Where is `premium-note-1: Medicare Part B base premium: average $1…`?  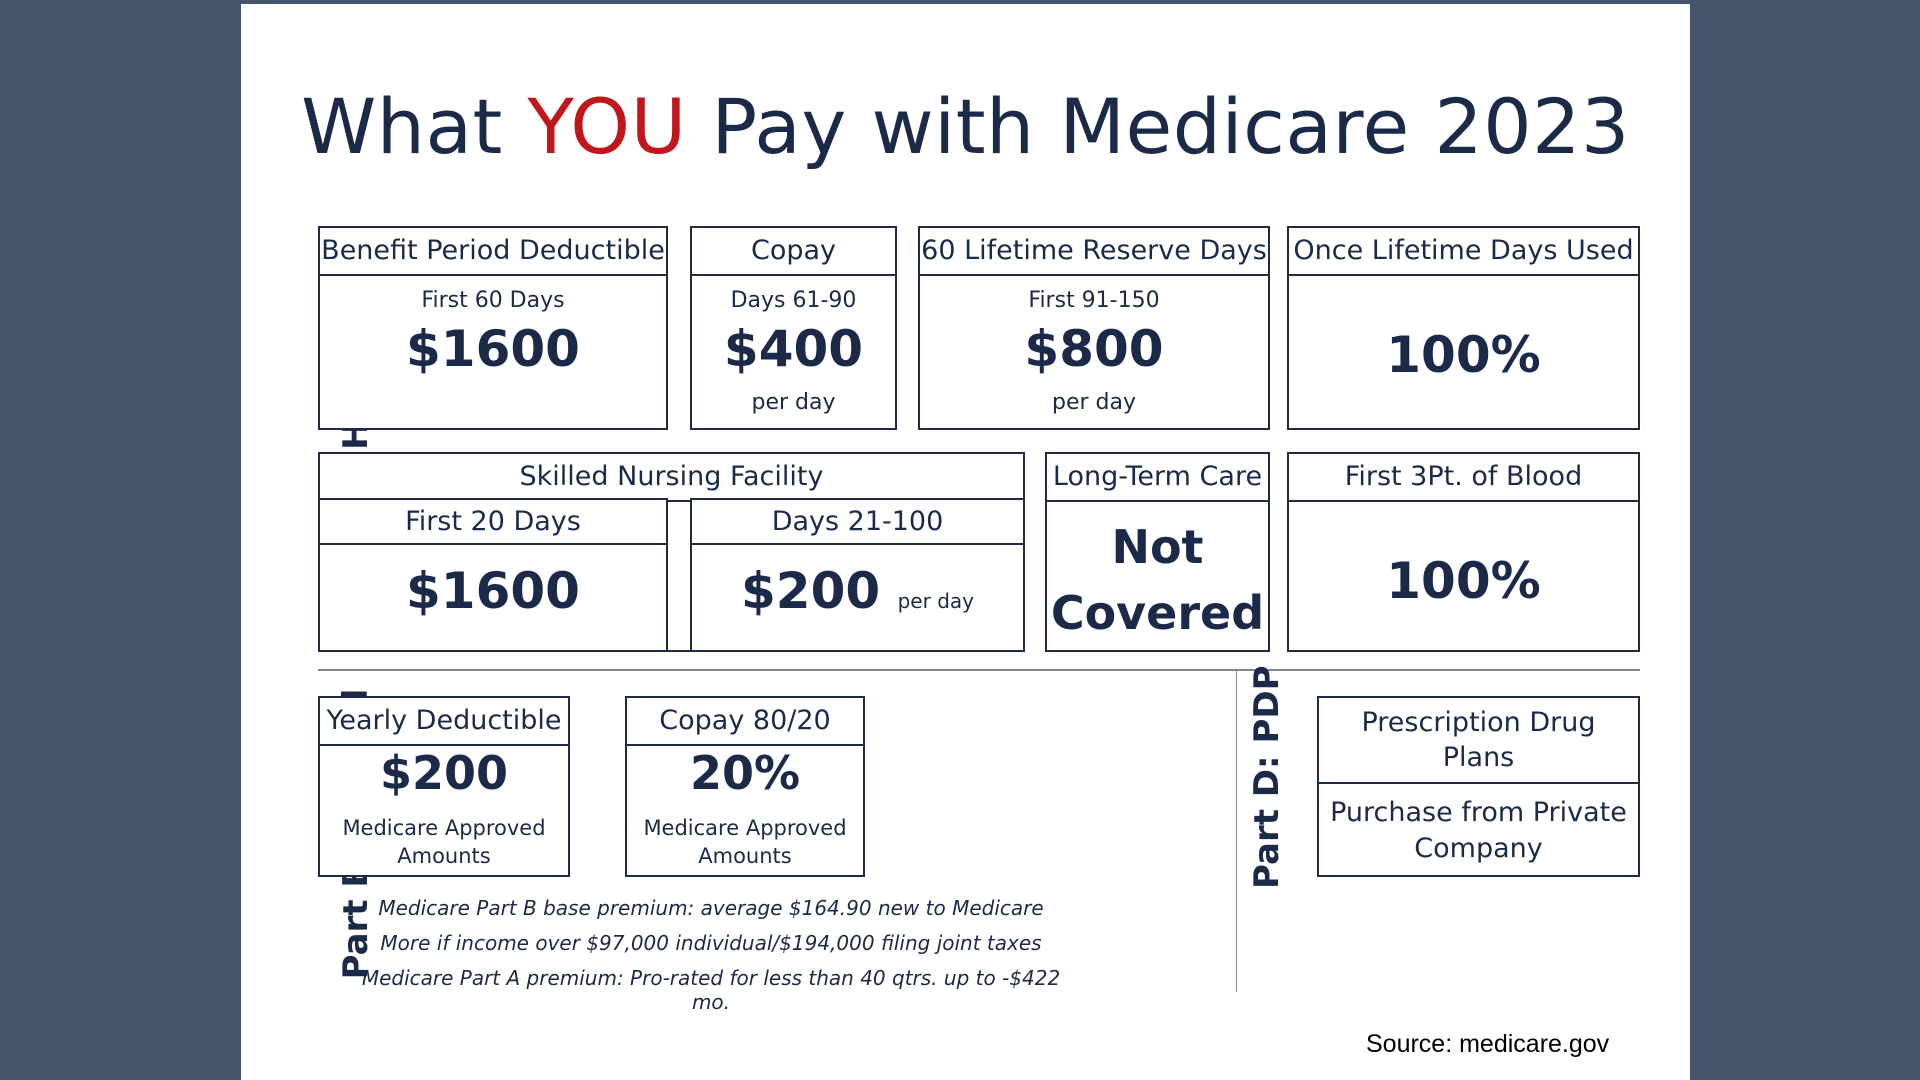
premium-note-1: Medicare Part B base premium: average $1… is located at coordinates (711, 908).